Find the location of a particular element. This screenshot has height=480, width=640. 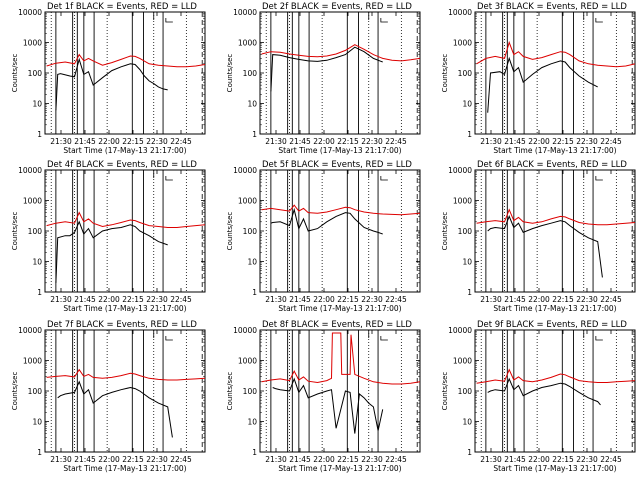

panel-title: Det 4f BLACK = Events, RED = LLD is located at coordinates (122, 165).